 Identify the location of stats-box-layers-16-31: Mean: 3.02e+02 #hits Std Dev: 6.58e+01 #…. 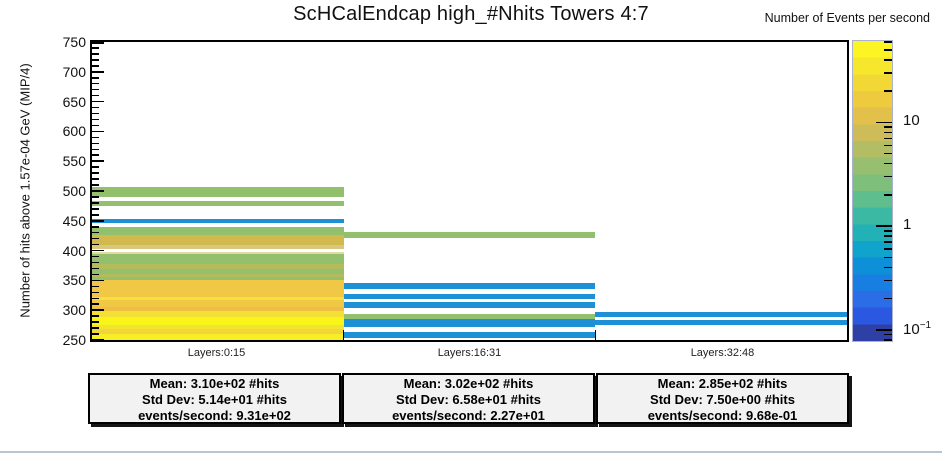
(468, 398).